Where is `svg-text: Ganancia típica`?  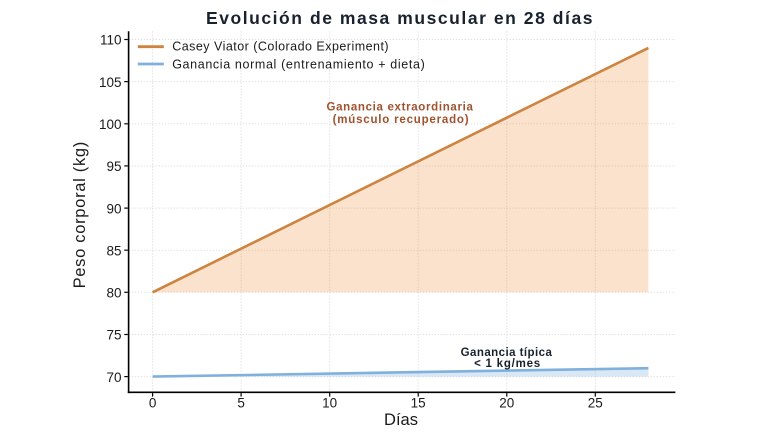
svg-text: Ganancia típica is located at coordinates (507, 353).